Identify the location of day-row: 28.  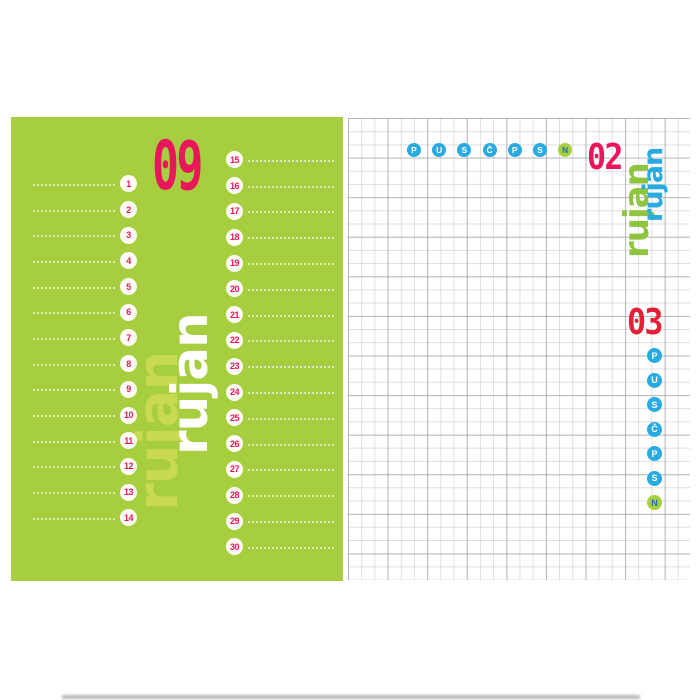
(280, 495).